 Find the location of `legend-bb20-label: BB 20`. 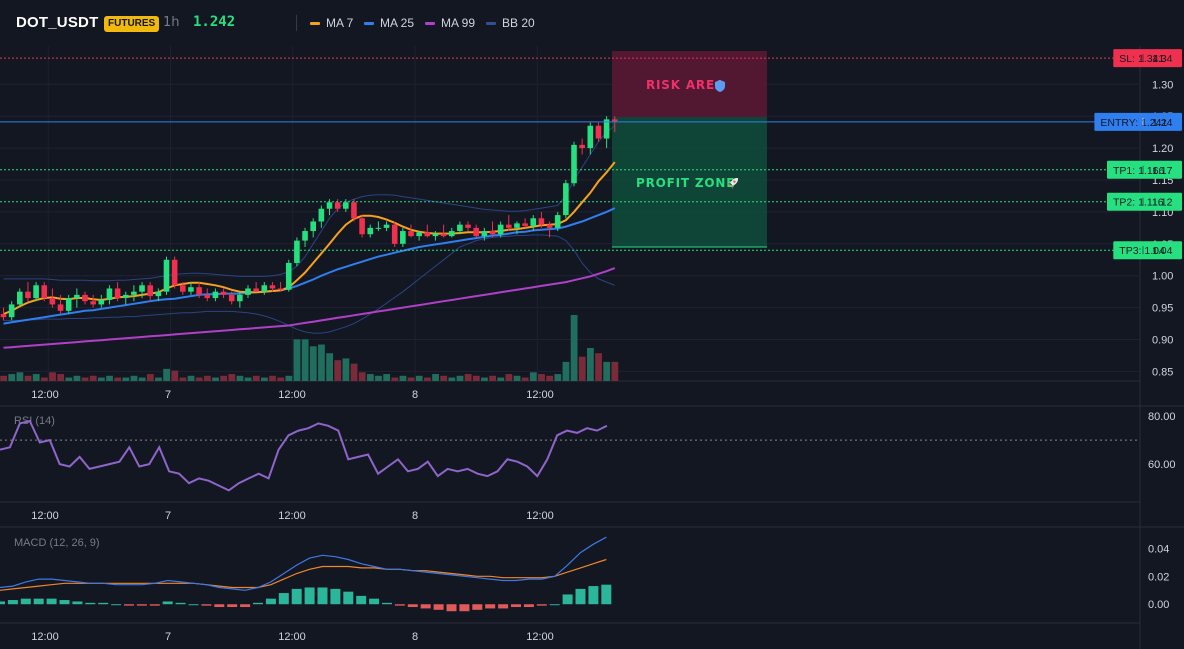

legend-bb20-label: BB 20 is located at coordinates (518, 23).